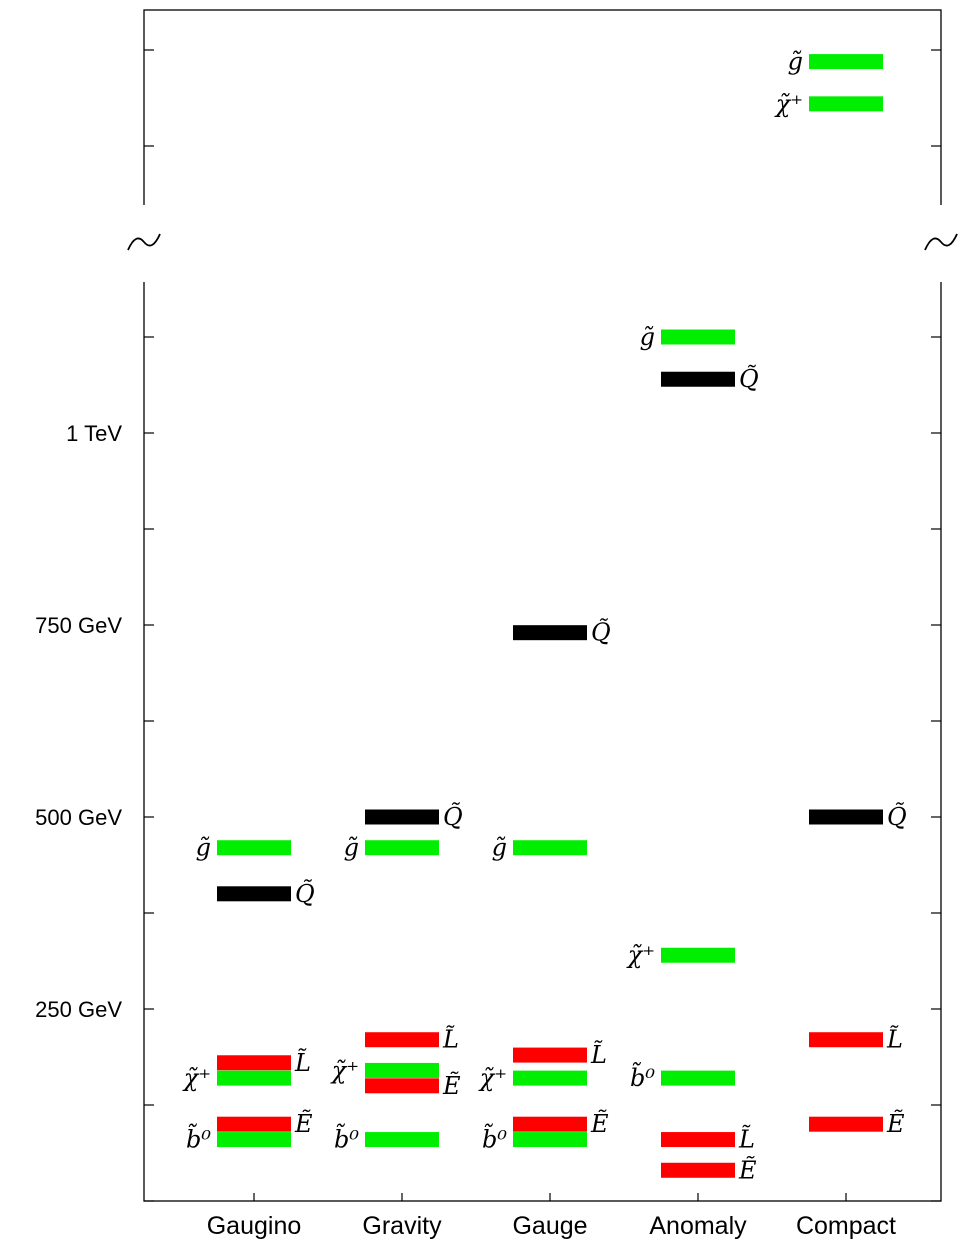  Describe the element at coordinates (254, 1225) in the screenshot. I see `category-label: Gaugino` at that location.